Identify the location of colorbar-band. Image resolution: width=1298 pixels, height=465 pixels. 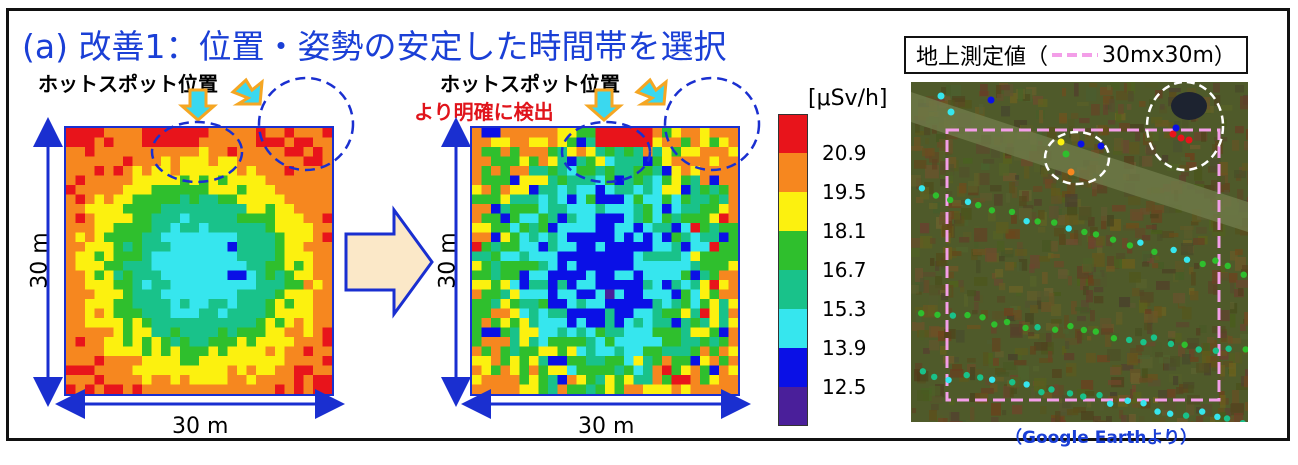
(793, 290).